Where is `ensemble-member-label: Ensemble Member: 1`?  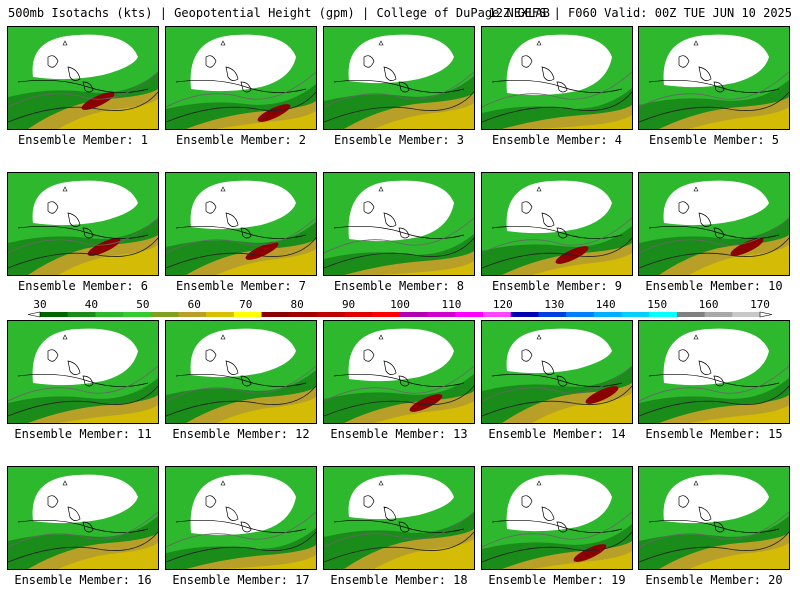
ensemble-member-label: Ensemble Member: 1 is located at coordinates (83, 140).